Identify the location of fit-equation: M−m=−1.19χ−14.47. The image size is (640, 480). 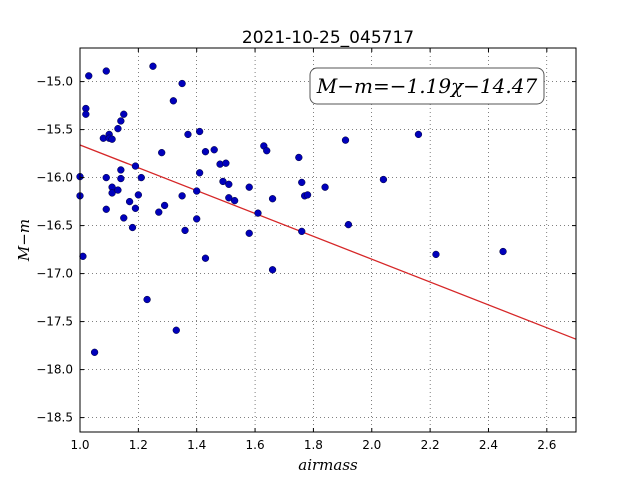
(427, 86).